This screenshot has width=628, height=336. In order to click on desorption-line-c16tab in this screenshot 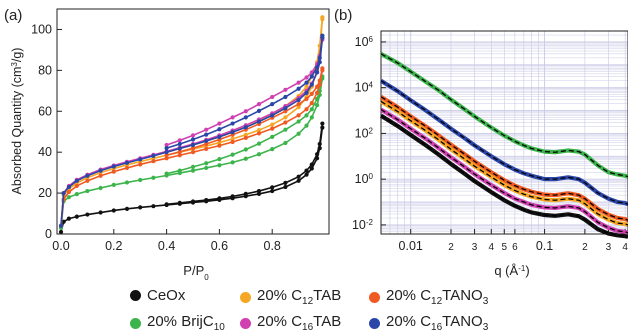, I will do `click(245, 91)`.